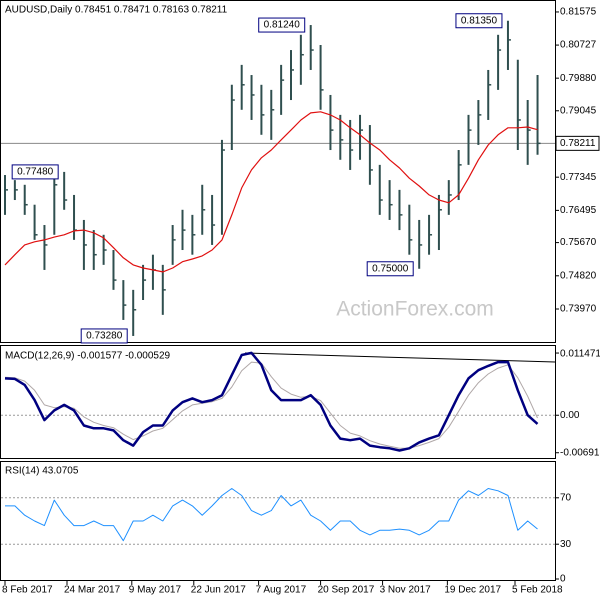 Image resolution: width=600 pixels, height=600 pixels. What do you see at coordinates (578, 110) in the screenshot?
I see `y-tick-label: 0.79045` at bounding box center [578, 110].